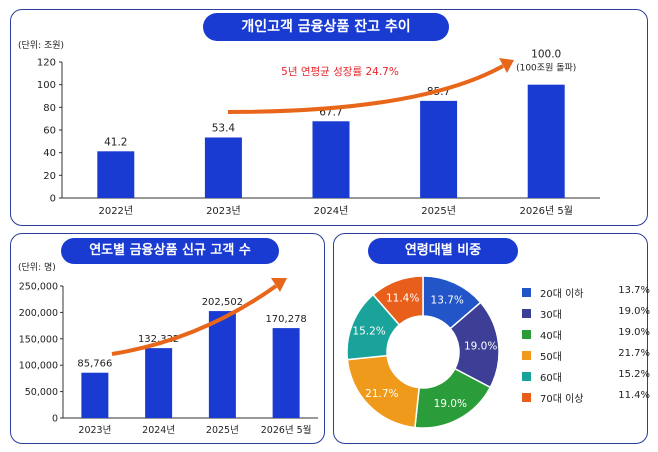 This screenshot has width=658, height=452. Describe the element at coordinates (49, 108) in the screenshot. I see `y-tick-label: 80` at that location.